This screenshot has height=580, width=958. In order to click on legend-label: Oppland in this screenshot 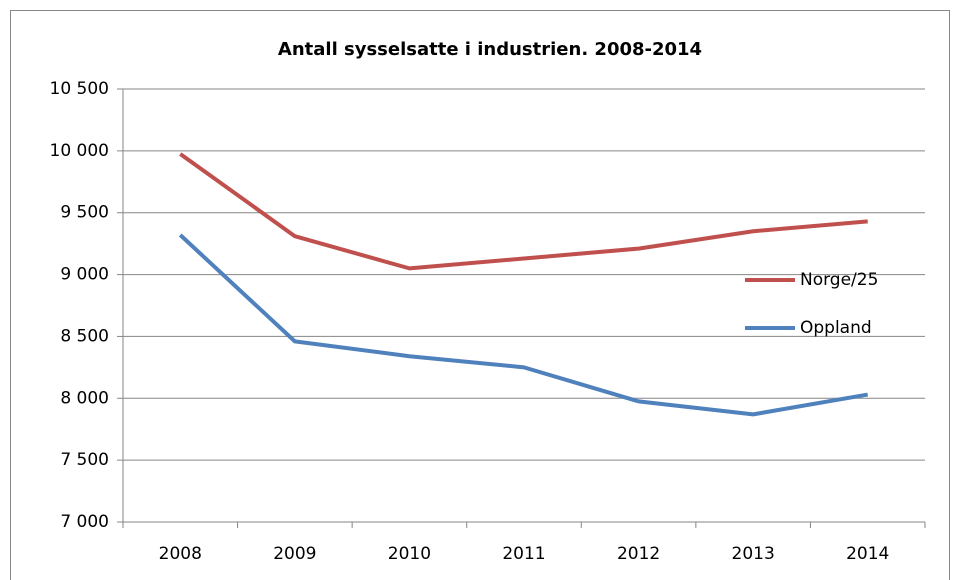, I will do `click(836, 328)`.